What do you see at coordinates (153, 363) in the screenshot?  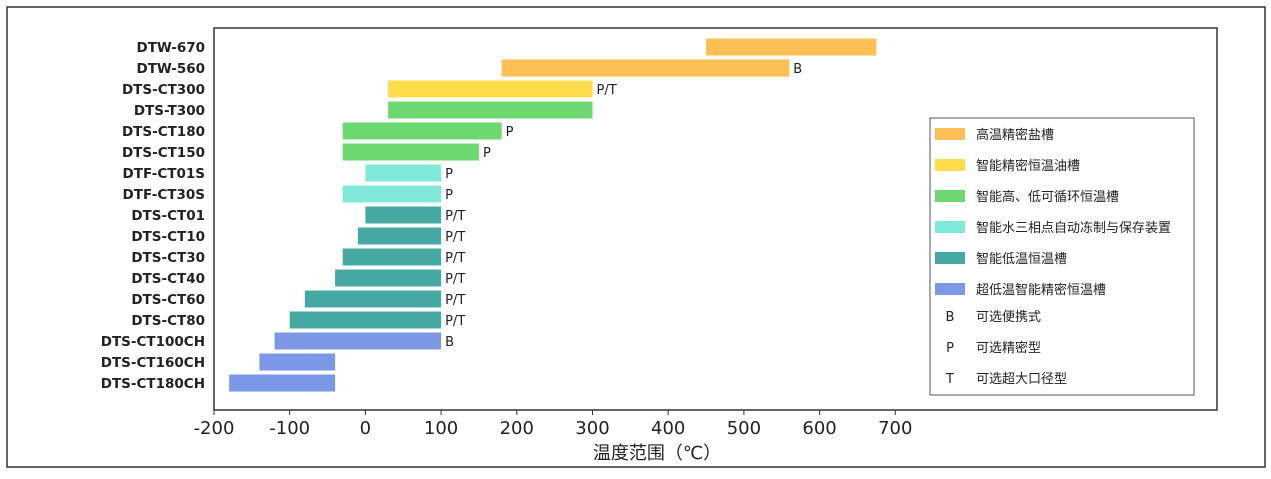 I see `category-label: DTS-CT160CH` at bounding box center [153, 363].